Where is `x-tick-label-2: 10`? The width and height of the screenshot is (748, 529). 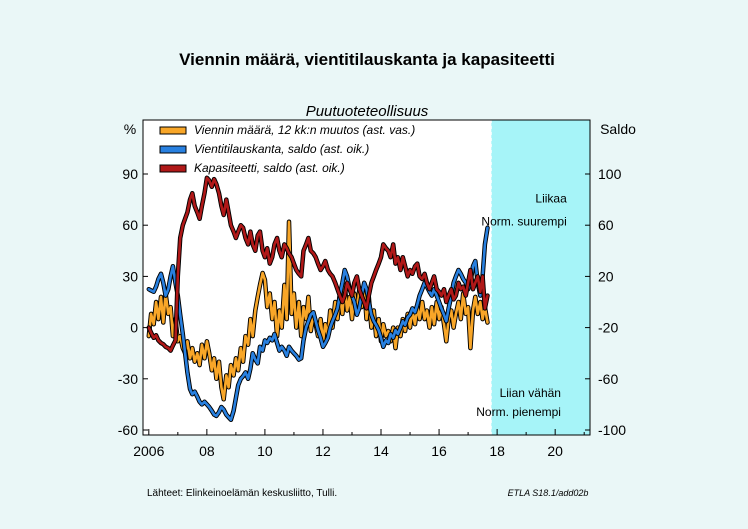 x-tick-label-2: 10 is located at coordinates (265, 451).